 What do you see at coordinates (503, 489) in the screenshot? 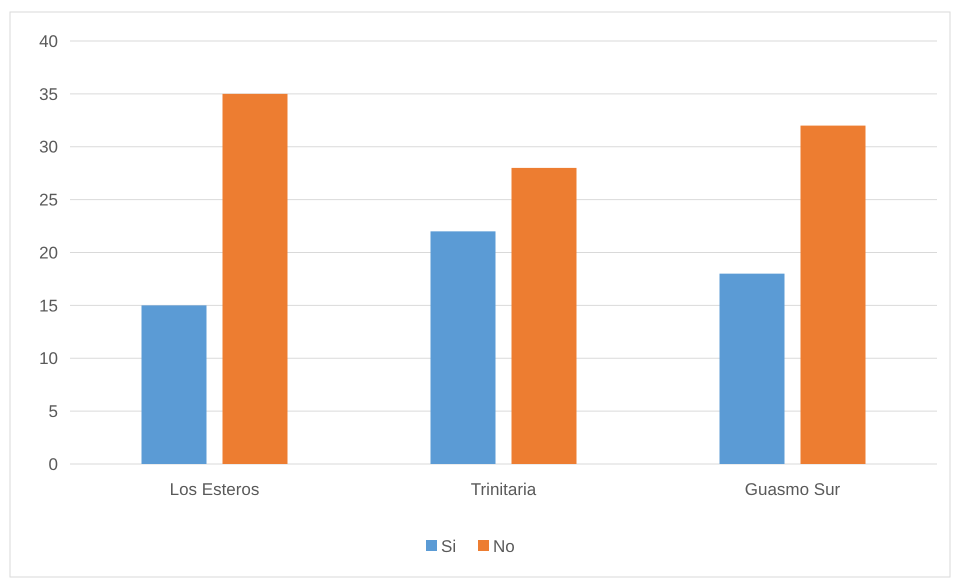
I see `x-tick-label: Trinitaria` at bounding box center [503, 489].